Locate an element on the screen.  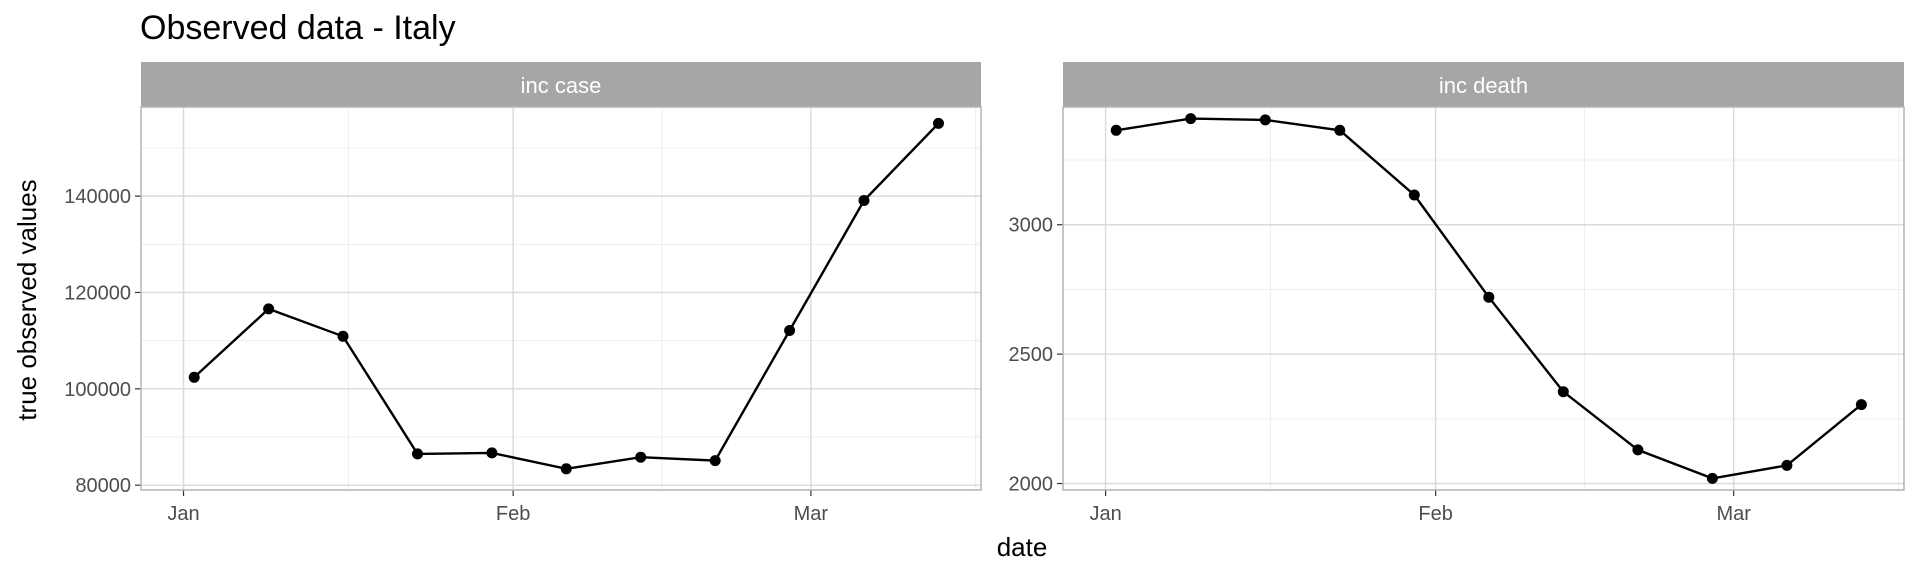
y-tick-label: 2500 is located at coordinates (1031, 355).